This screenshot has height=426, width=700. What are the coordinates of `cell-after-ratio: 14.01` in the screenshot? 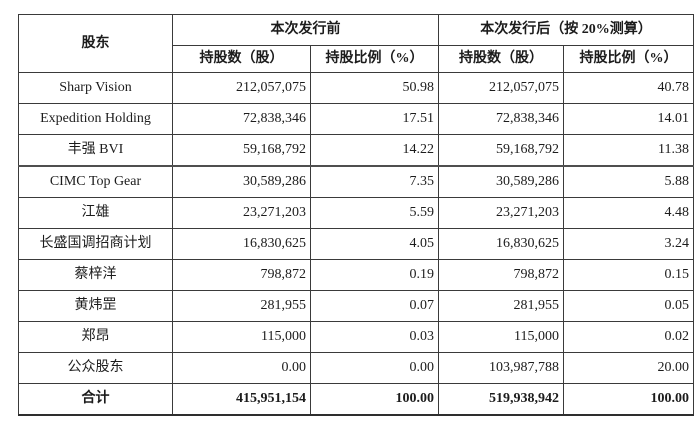 It's located at (628, 119).